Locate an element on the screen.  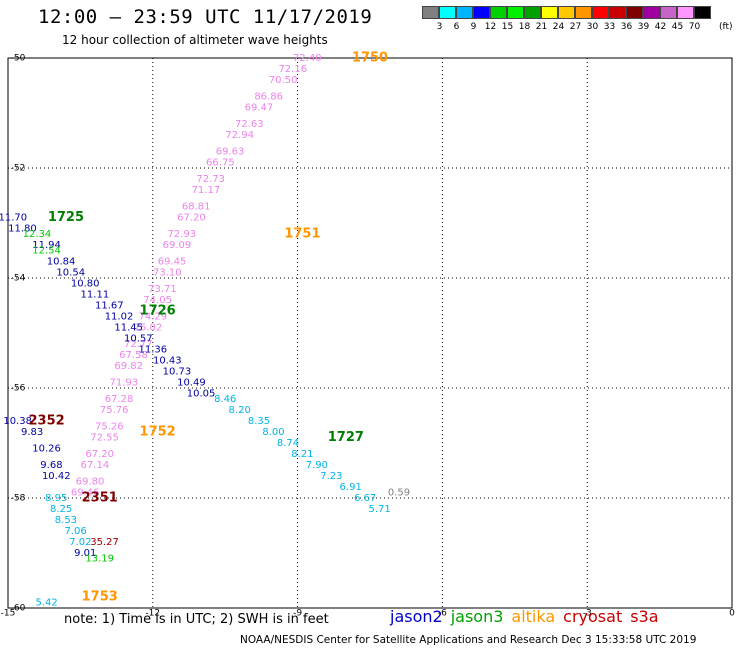
colorbar-tick-label: 39 is located at coordinates (643, 27).